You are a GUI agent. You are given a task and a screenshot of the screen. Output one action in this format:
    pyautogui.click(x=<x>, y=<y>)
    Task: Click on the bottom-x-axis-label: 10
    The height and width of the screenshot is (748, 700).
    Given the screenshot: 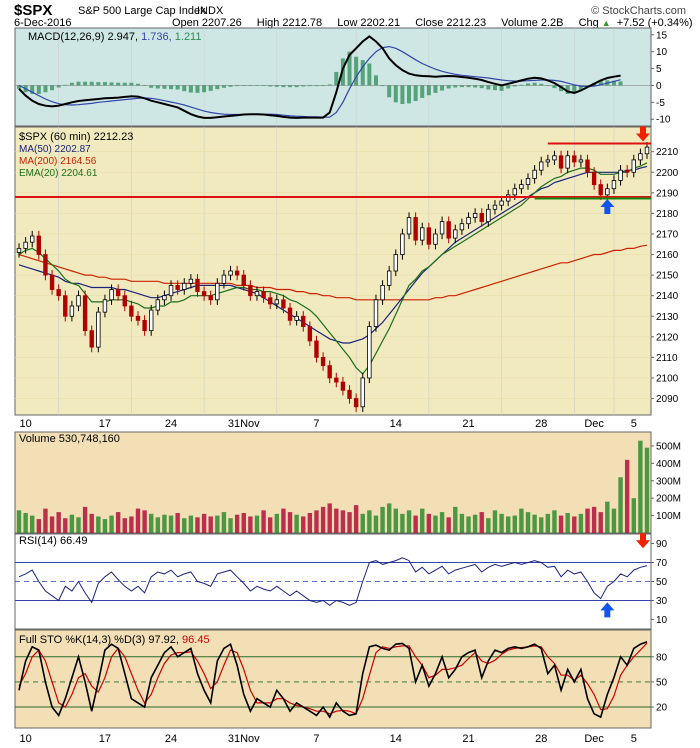 What is the action you would take?
    pyautogui.click(x=25, y=739)
    